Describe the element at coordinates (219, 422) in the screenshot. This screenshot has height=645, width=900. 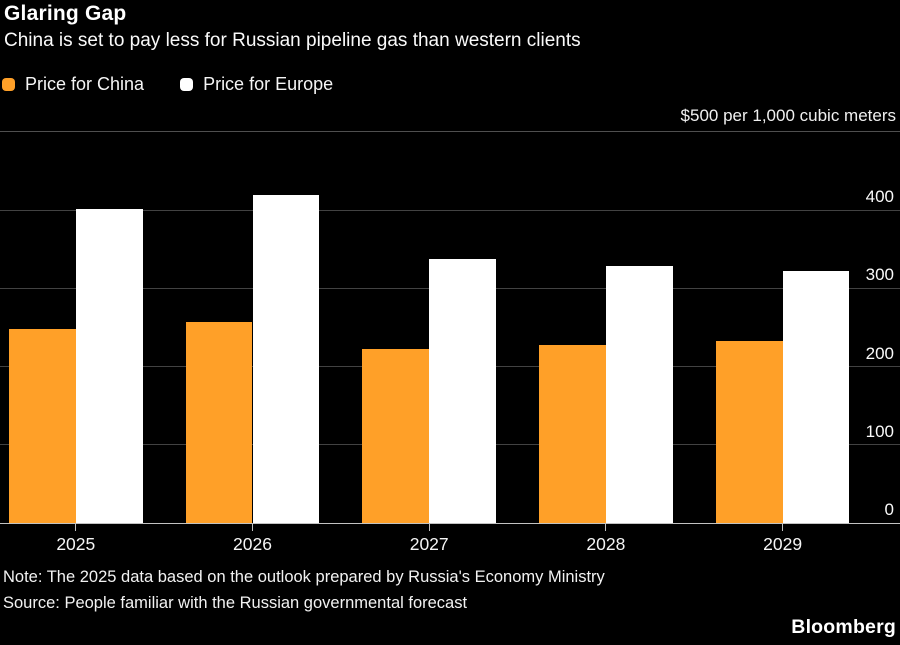
I see `bar-china-2026` at that location.